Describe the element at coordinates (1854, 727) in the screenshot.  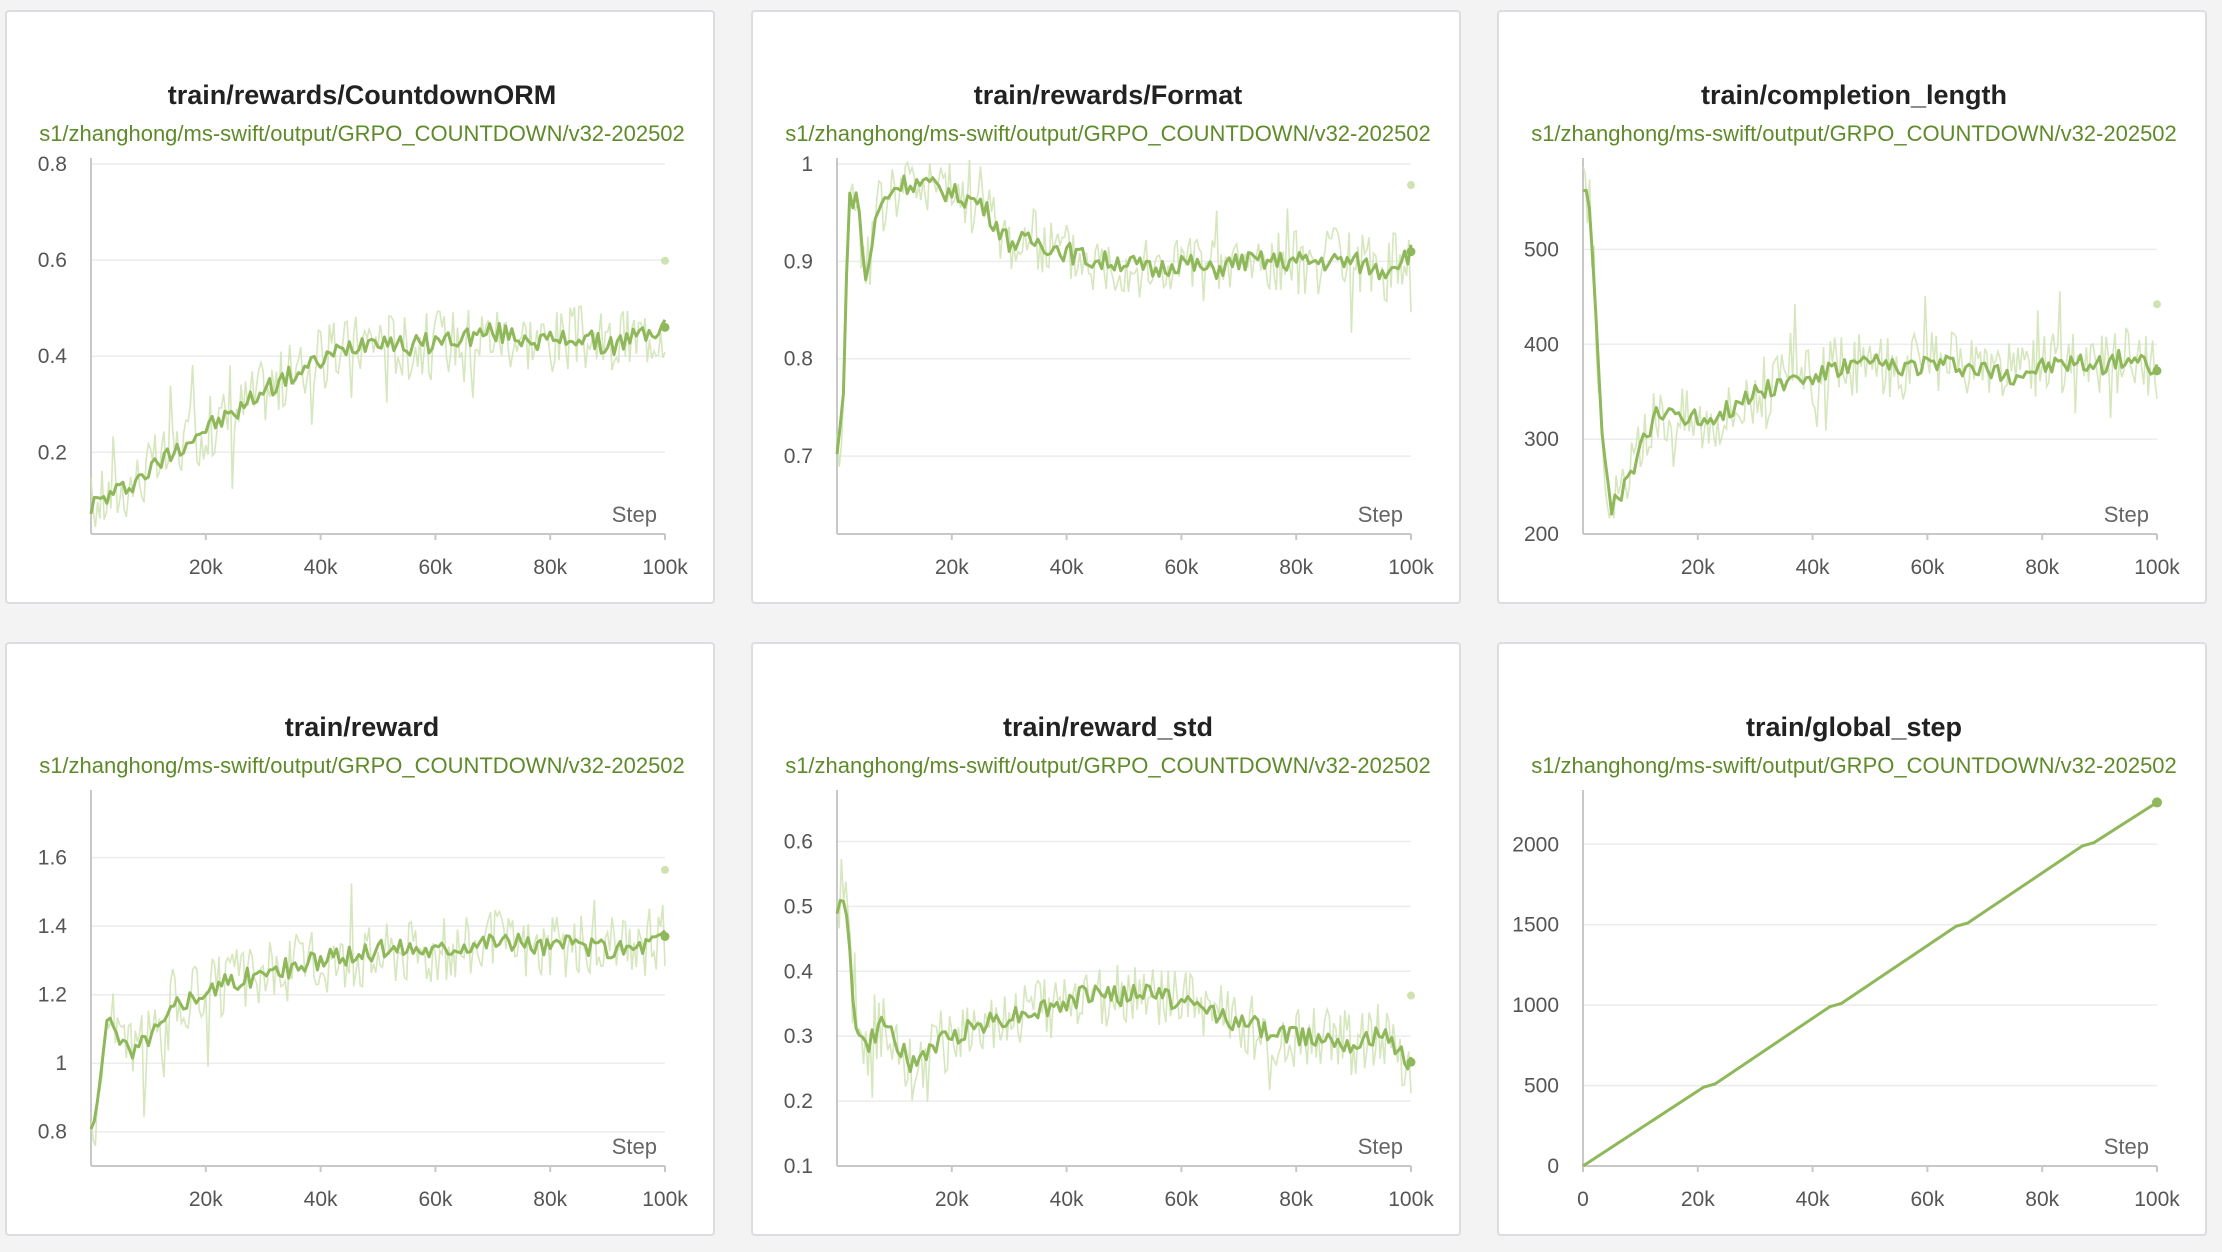
I see `chart-title: train/global_step` at that location.